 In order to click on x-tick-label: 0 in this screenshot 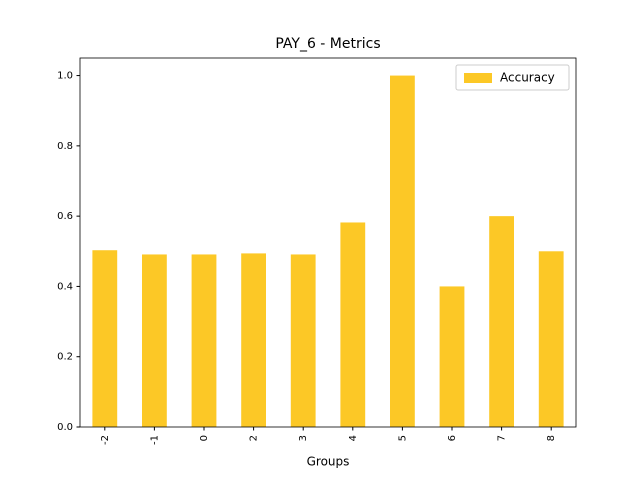, I will do `click(204, 438)`.